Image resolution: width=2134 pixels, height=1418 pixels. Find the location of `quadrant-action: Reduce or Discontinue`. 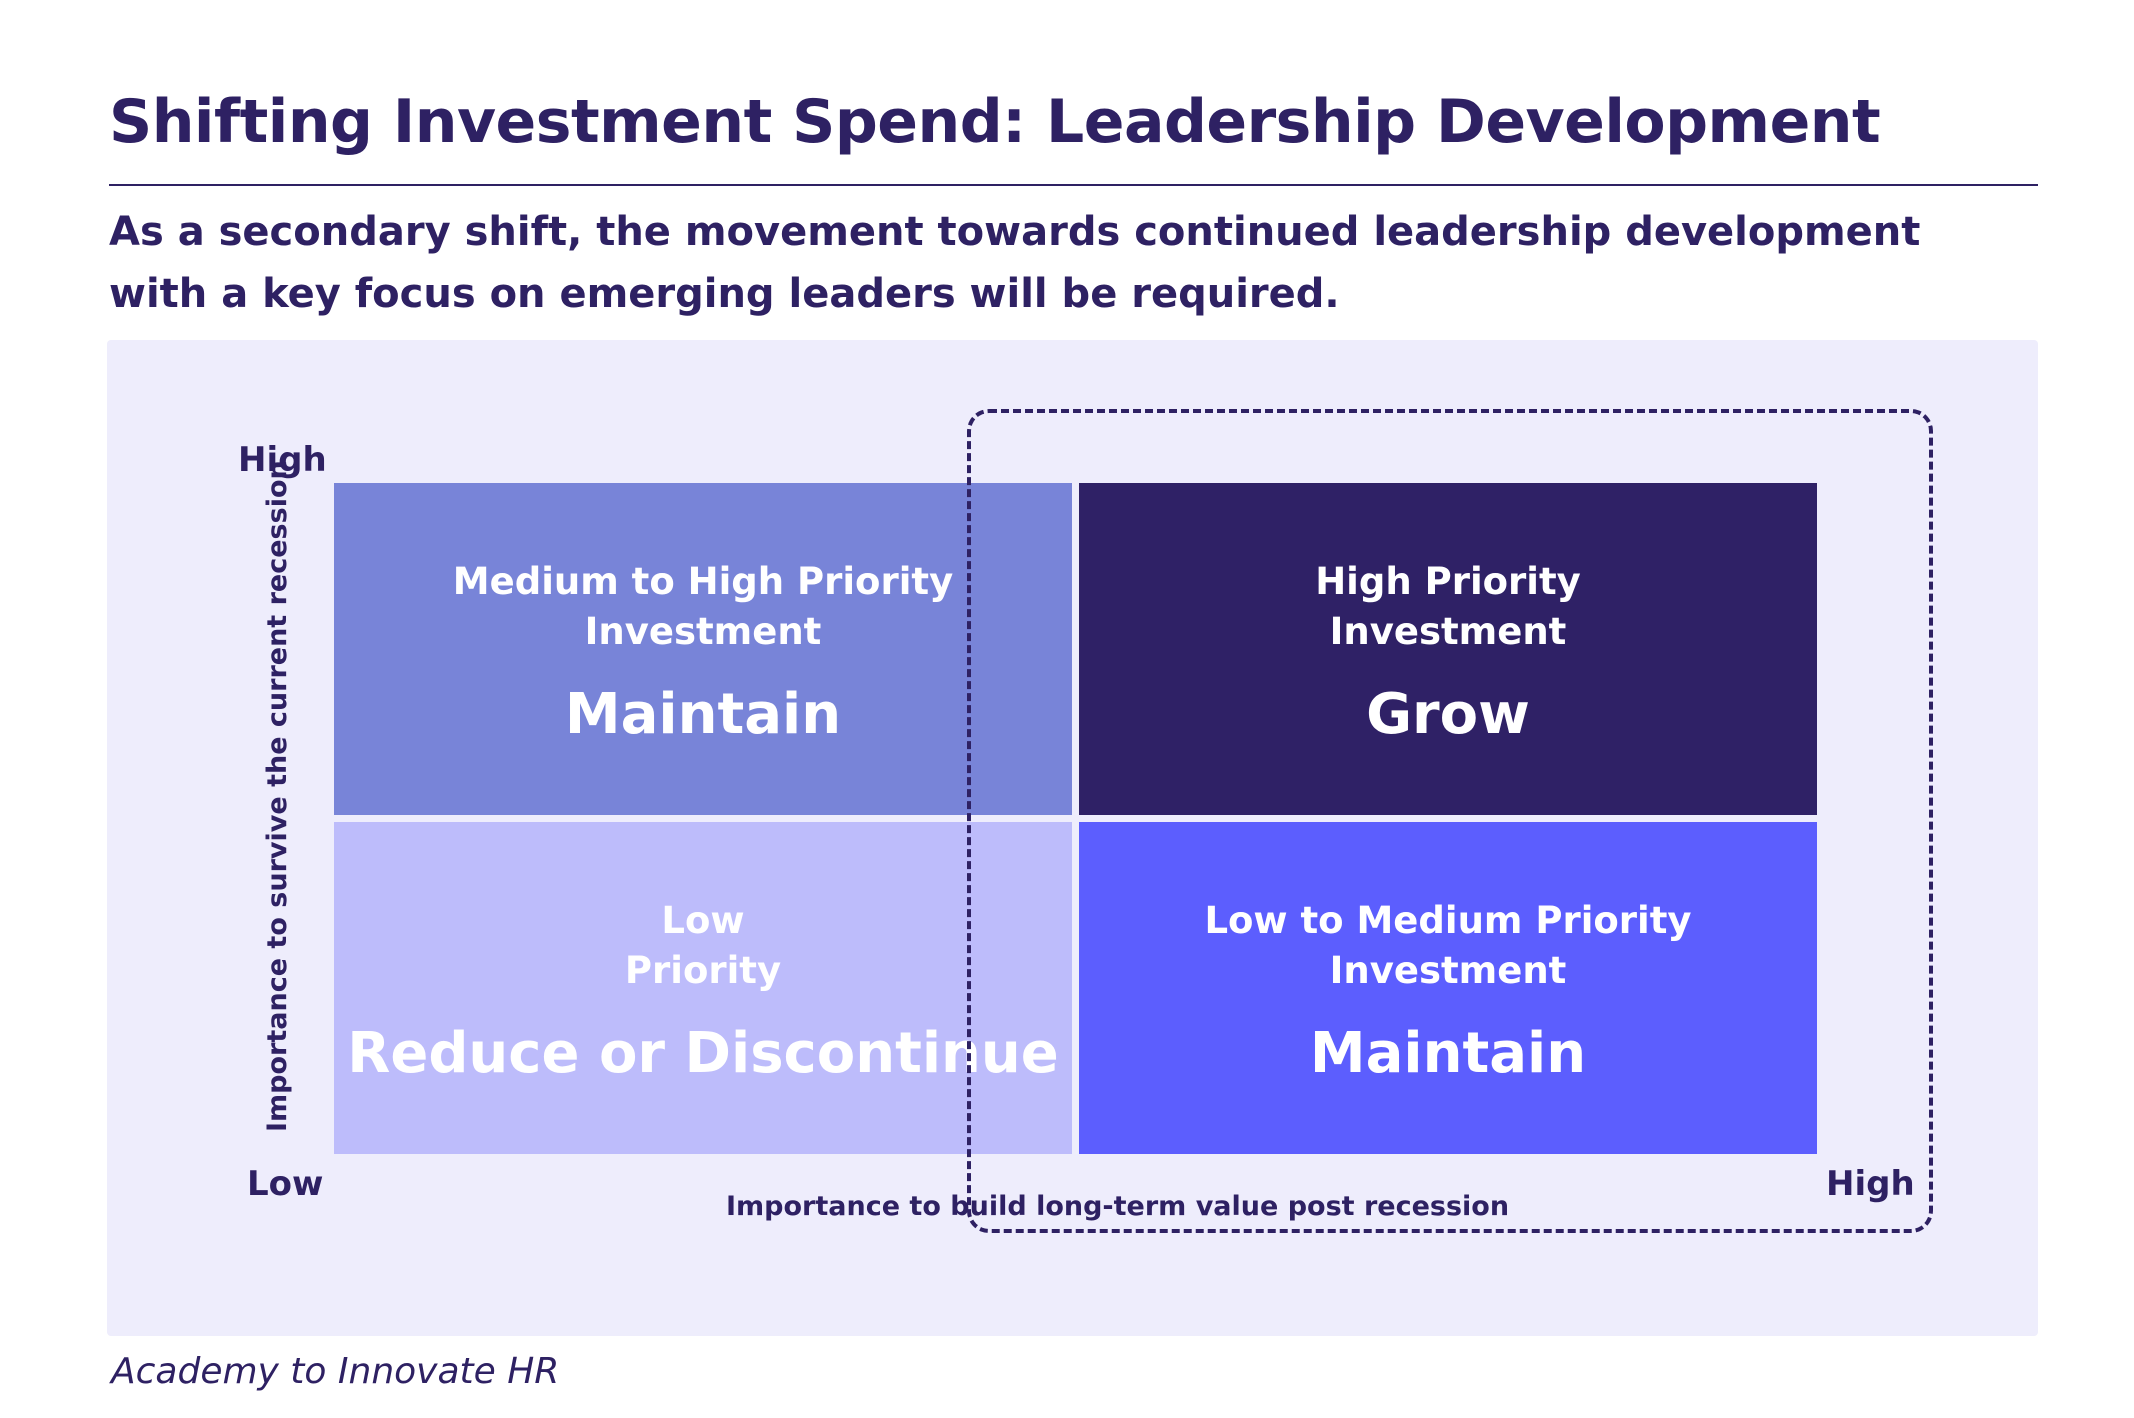

quadrant-action: Reduce or Discontinue is located at coordinates (703, 1053).